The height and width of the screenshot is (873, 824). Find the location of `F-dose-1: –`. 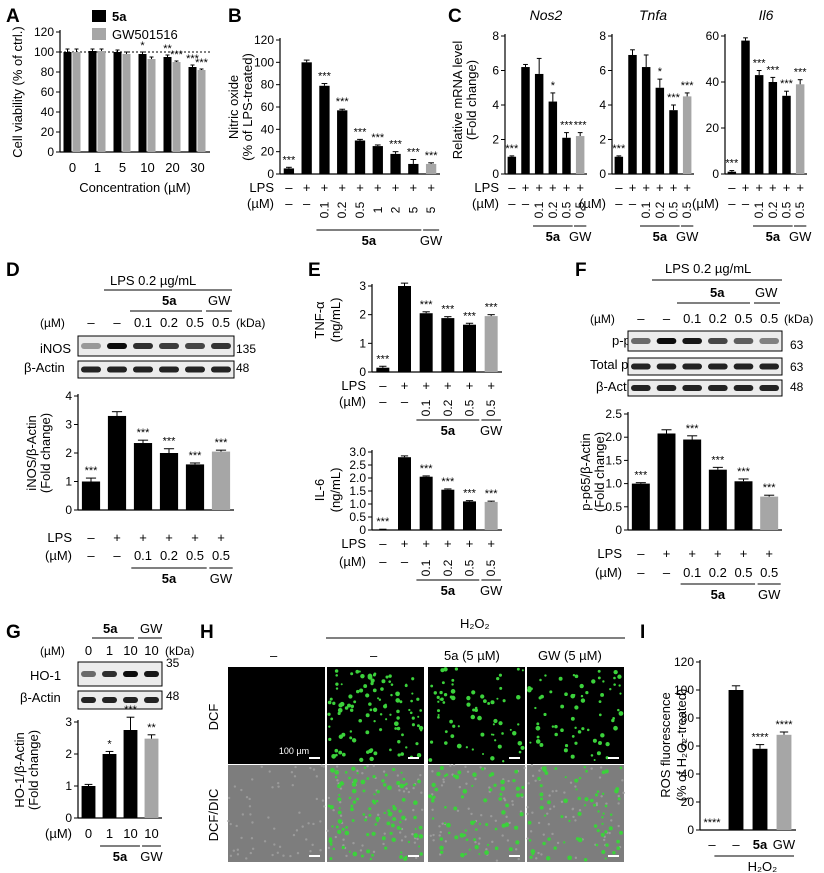

F-dose-1: – is located at coordinates (667, 572).